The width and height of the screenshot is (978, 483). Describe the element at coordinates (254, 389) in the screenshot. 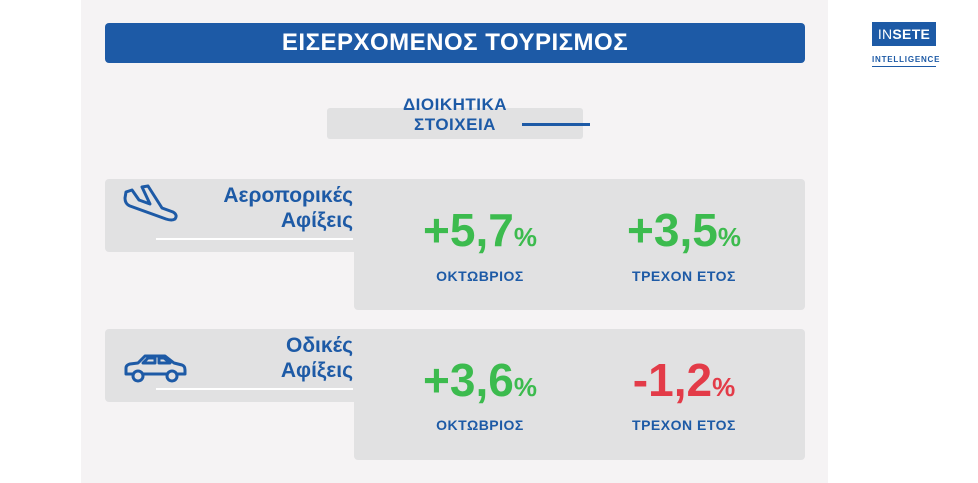

I see `road-arrivals-divider` at that location.